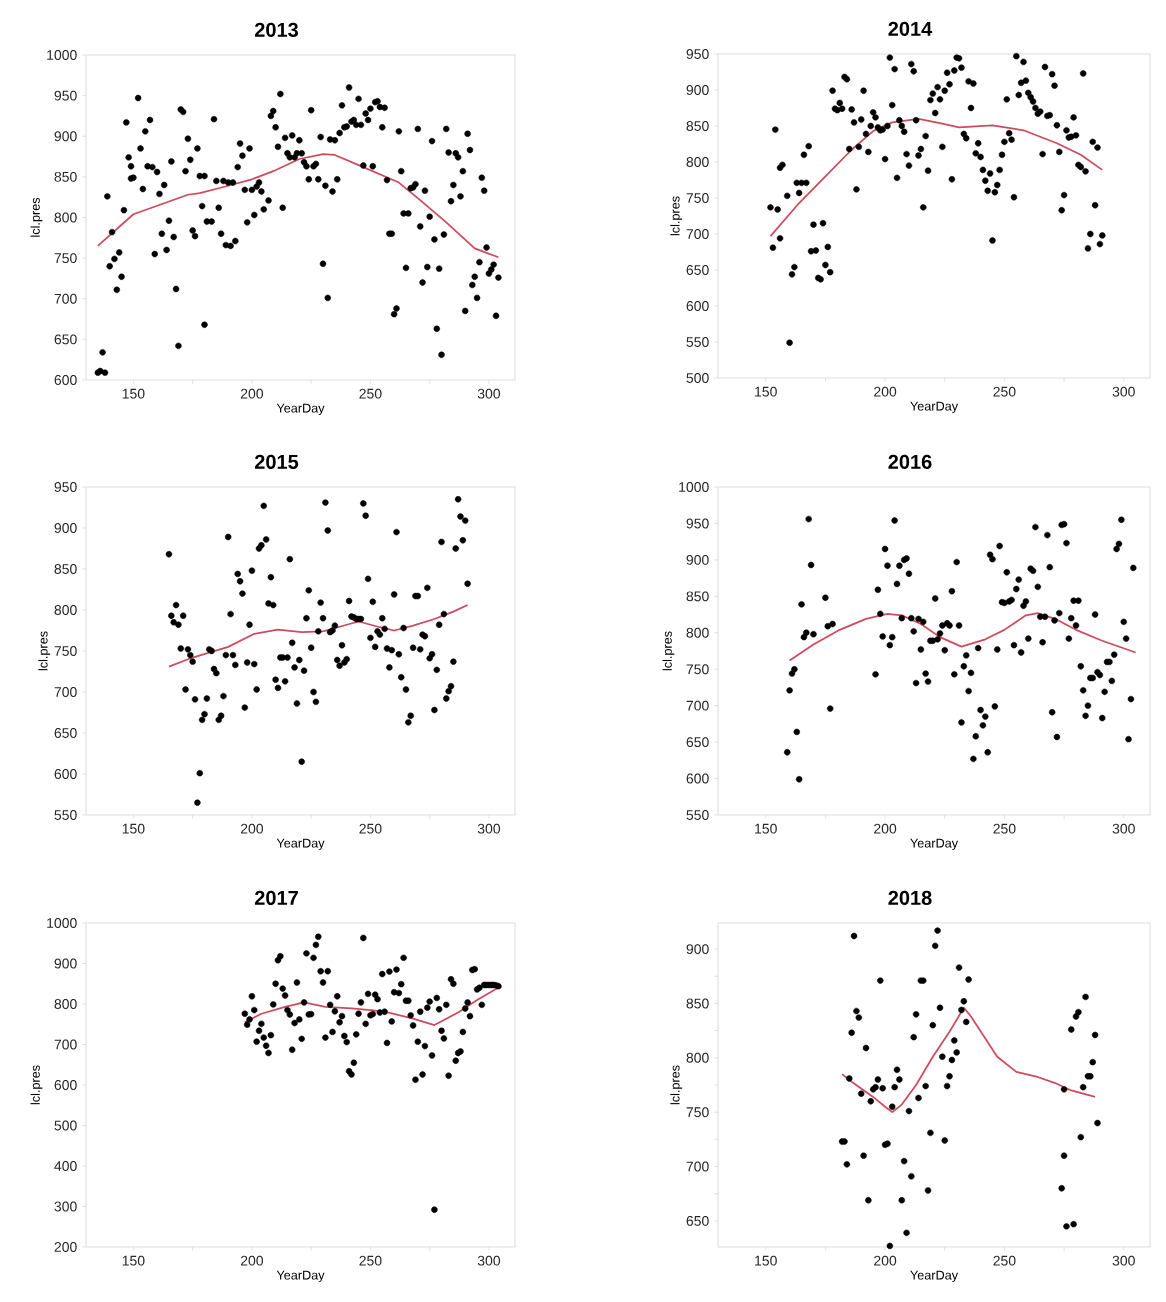  What do you see at coordinates (910, 28) in the screenshot?
I see `chart-title: 2014` at bounding box center [910, 28].